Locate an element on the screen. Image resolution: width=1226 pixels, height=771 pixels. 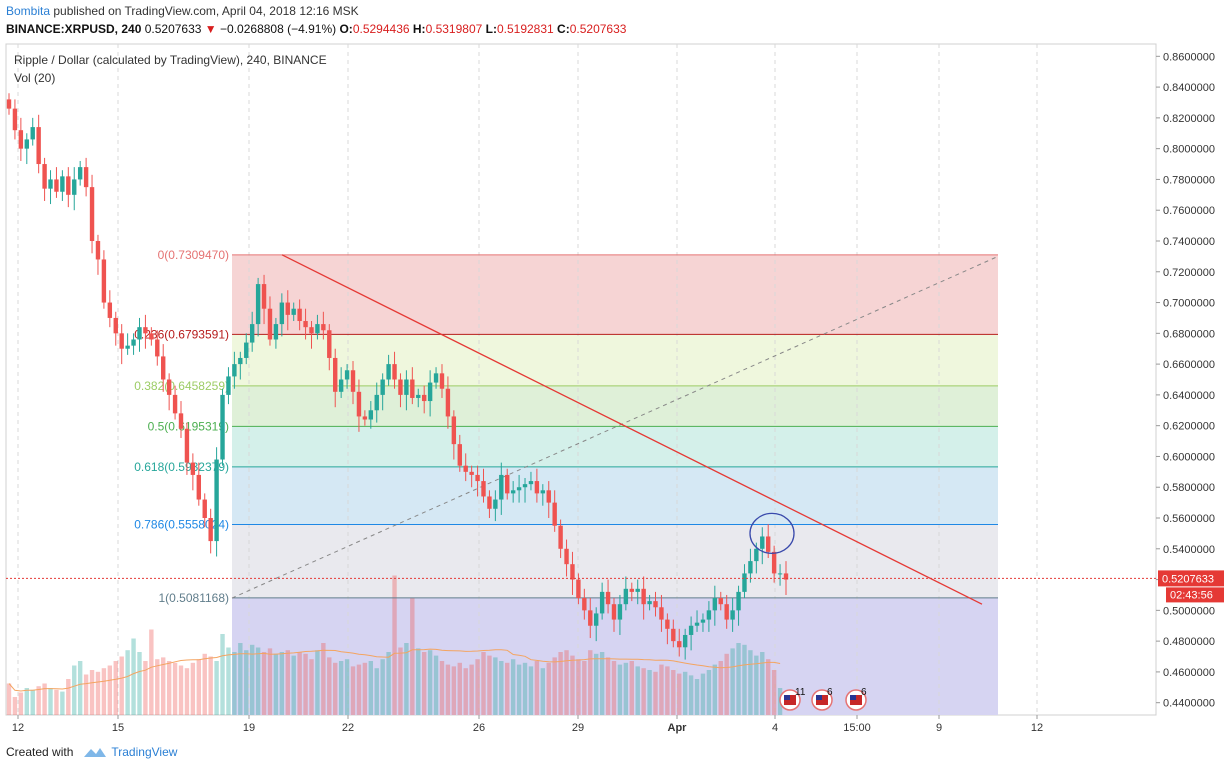
price-tick-label: 0.6000000 is located at coordinates (1189, 457).